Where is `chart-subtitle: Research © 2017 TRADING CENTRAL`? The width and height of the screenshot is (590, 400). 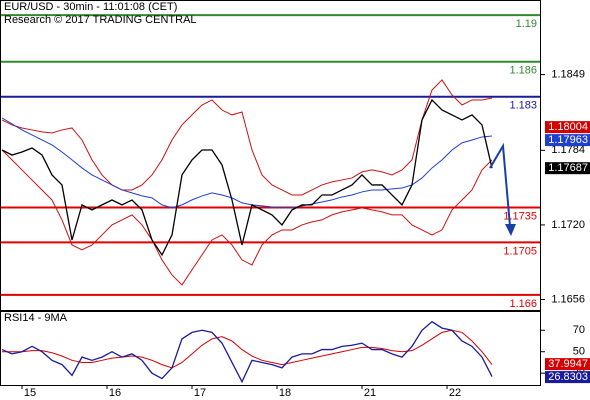
chart-subtitle: Research © 2017 TRADING CENTRAL is located at coordinates (100, 20).